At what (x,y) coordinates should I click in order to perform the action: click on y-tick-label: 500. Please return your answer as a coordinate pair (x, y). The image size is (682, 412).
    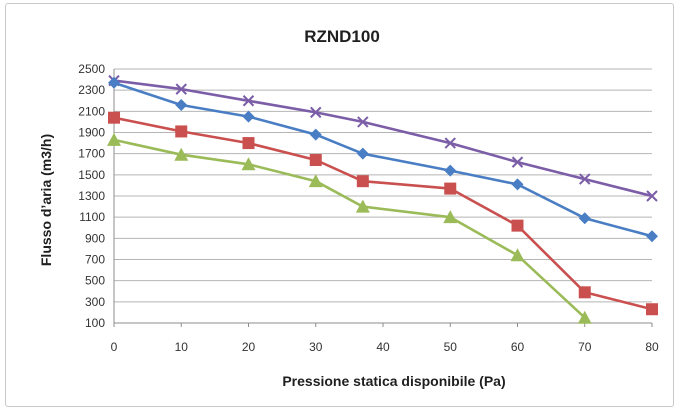
    Looking at the image, I should click on (95, 281).